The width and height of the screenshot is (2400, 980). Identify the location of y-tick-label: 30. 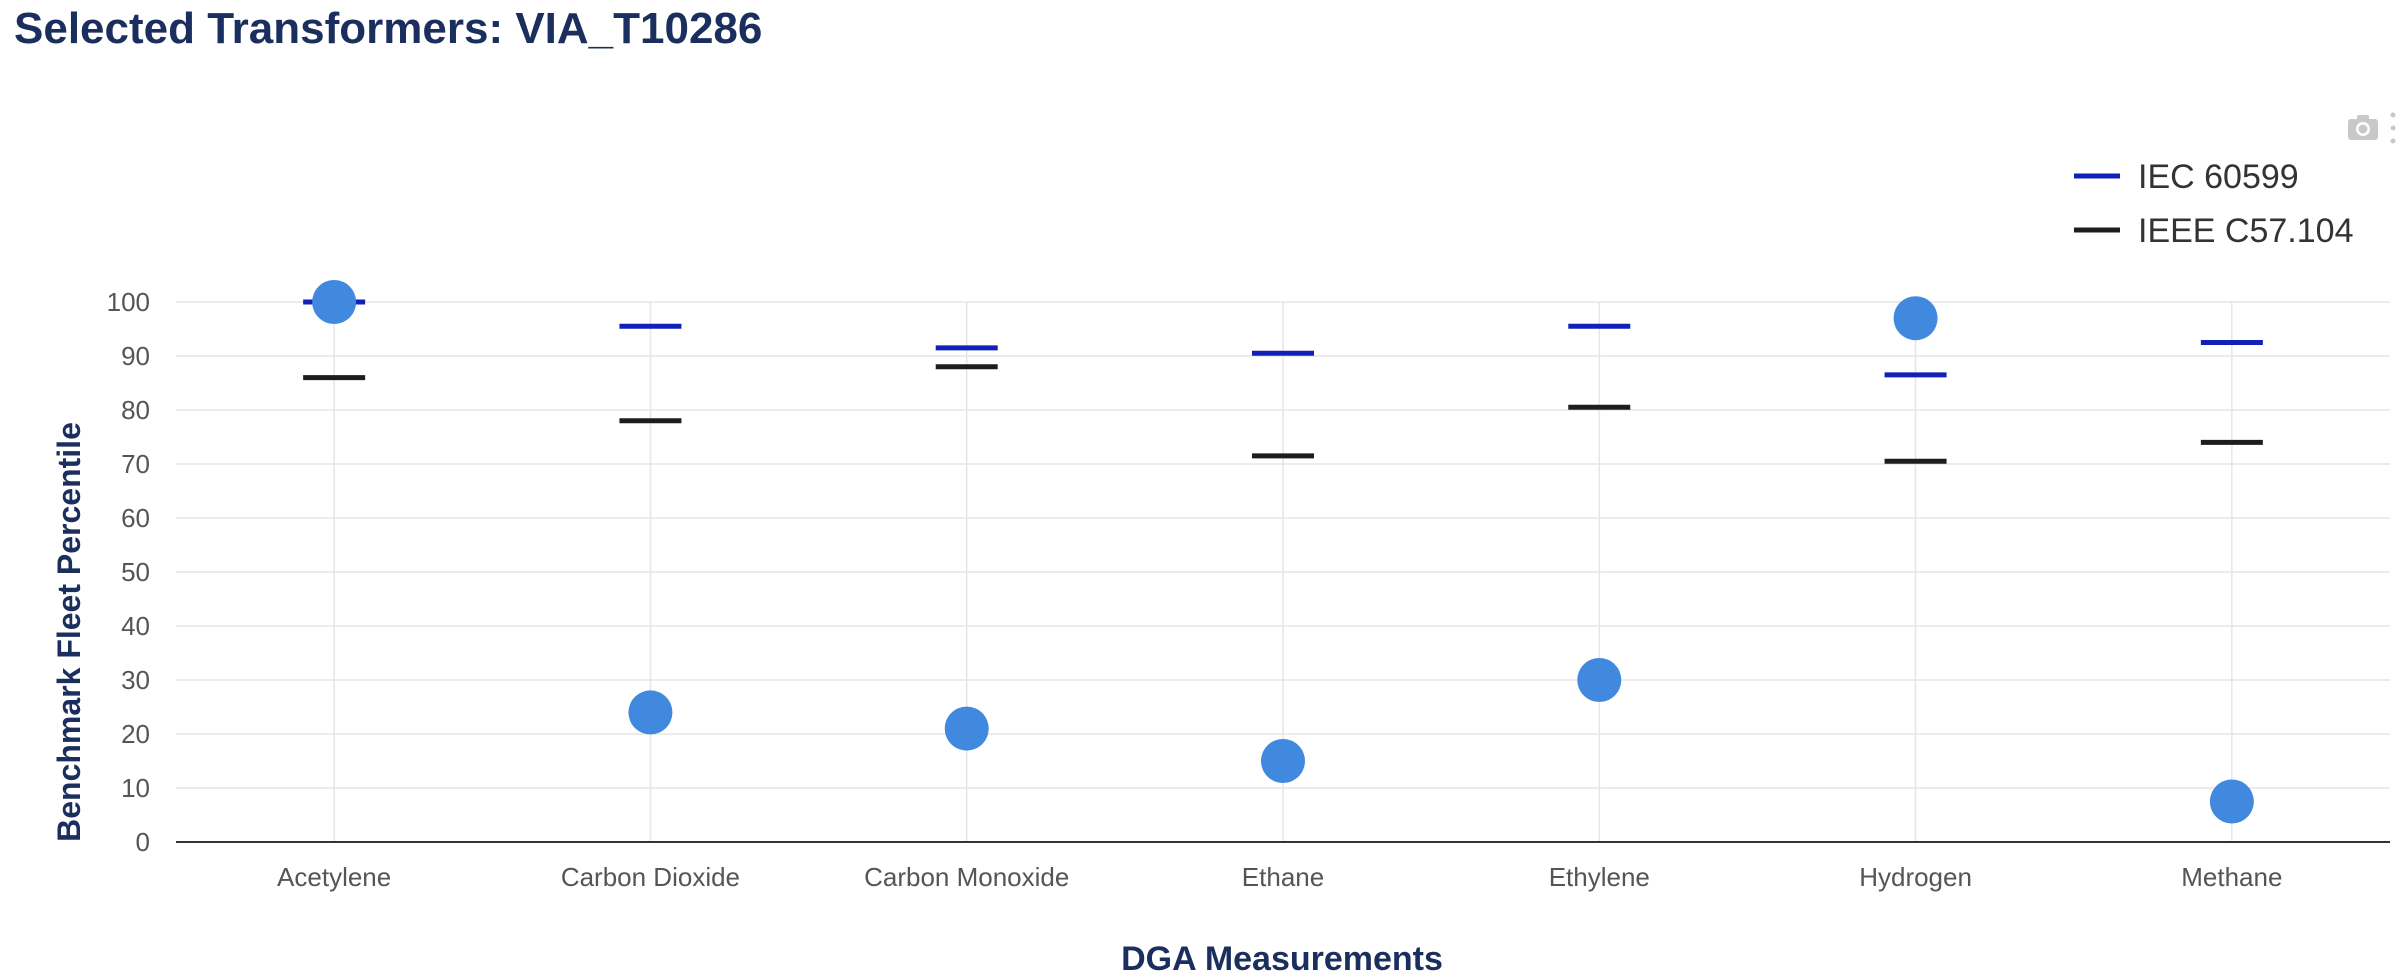
(135, 680).